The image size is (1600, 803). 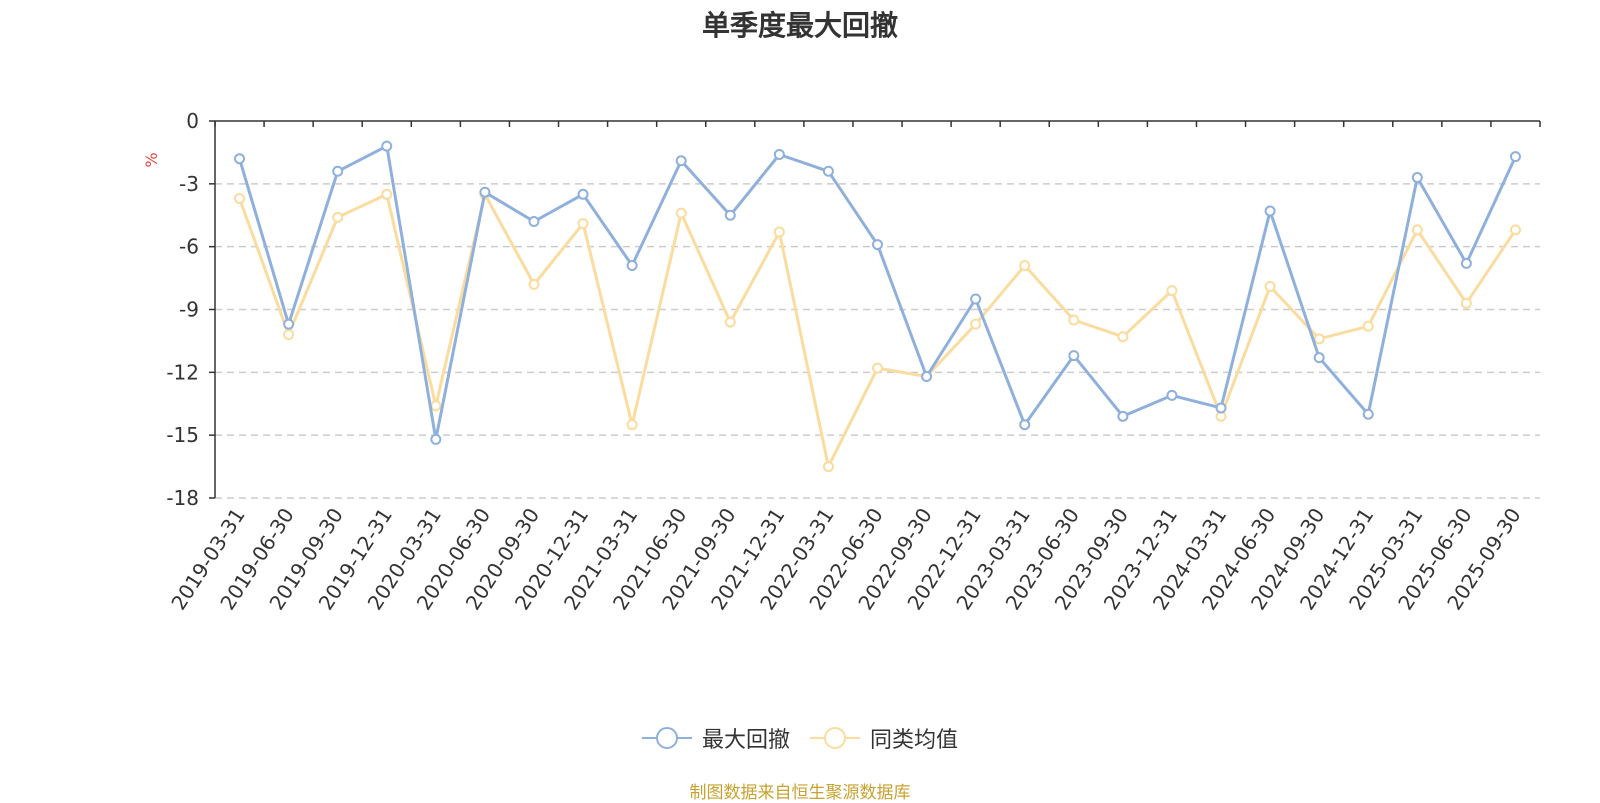 I want to click on legend-marker-max-drawdown, so click(x=666, y=738).